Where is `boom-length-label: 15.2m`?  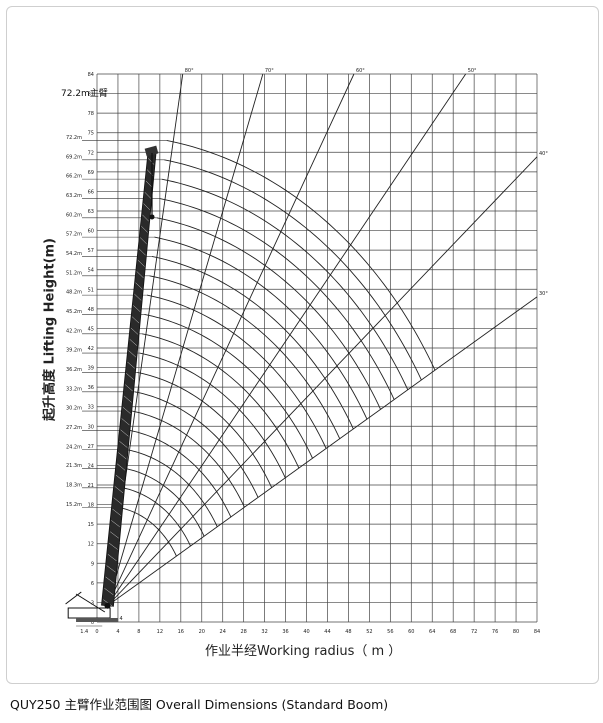 boom-length-label: 15.2m is located at coordinates (74, 505).